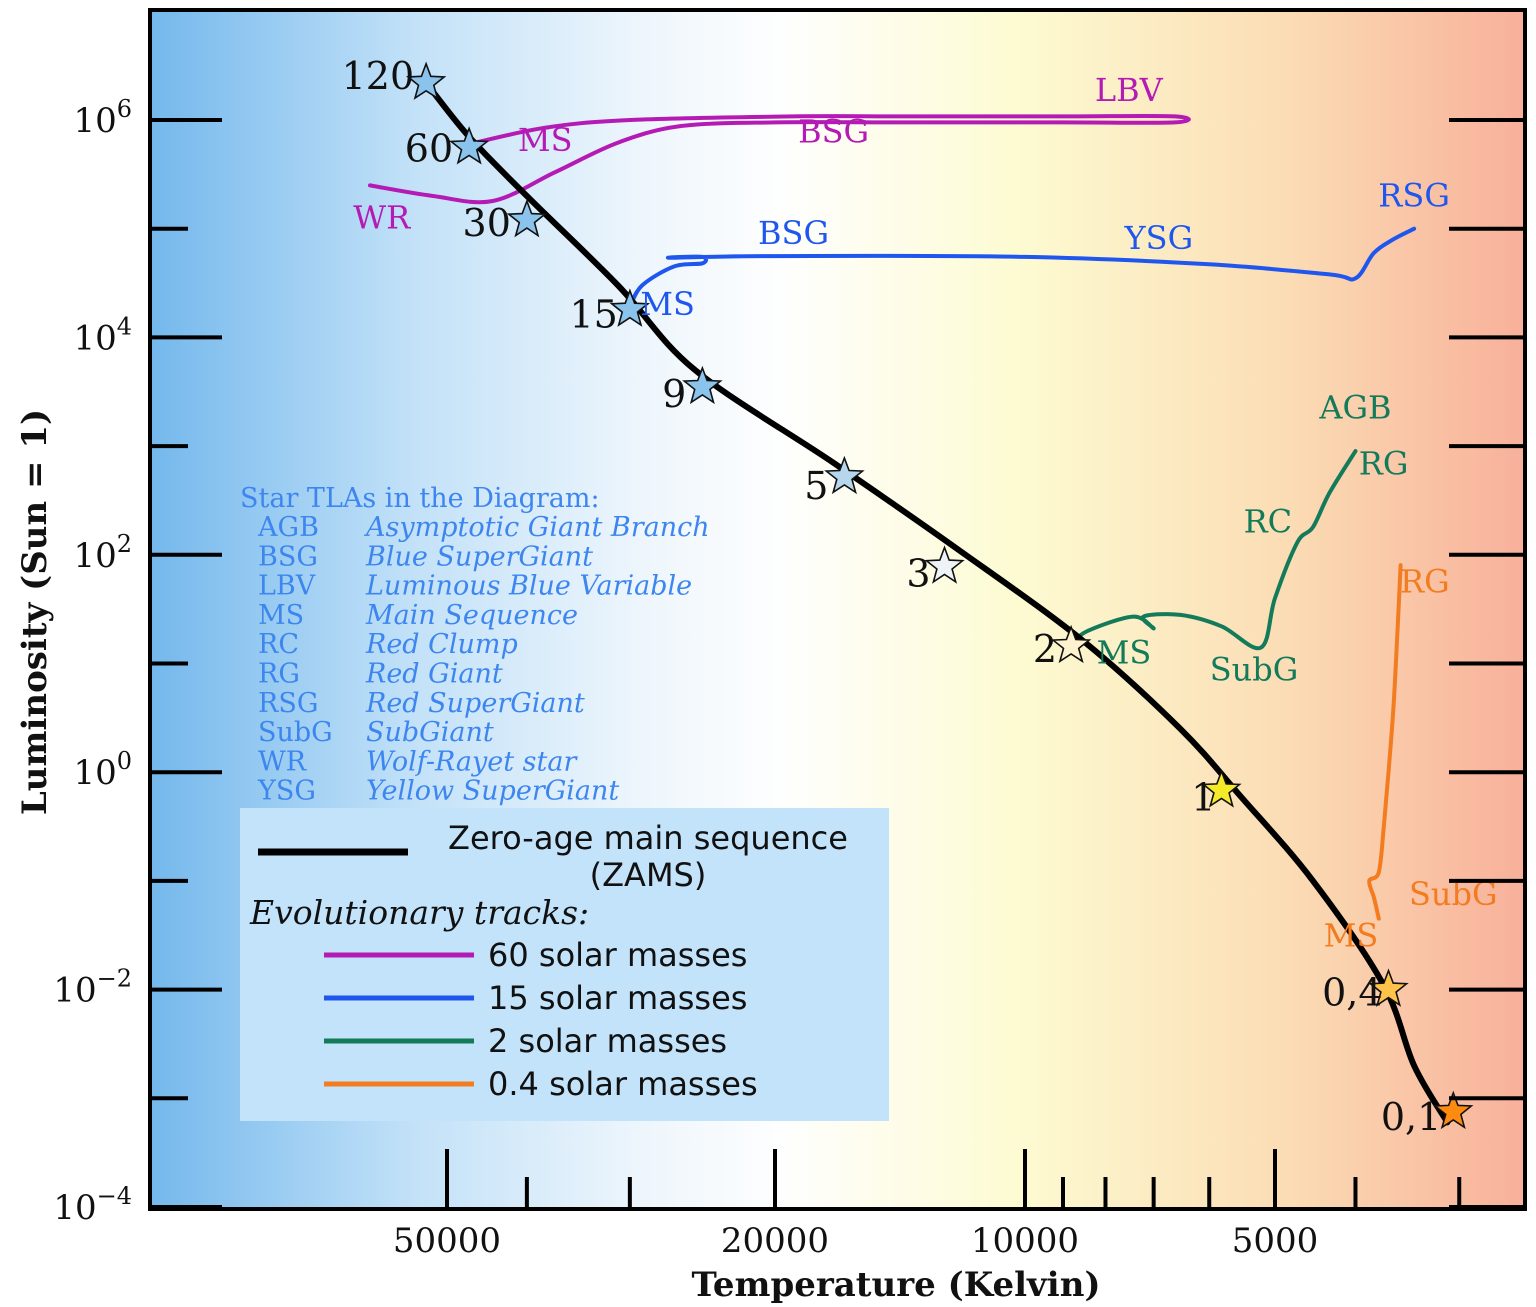 The height and width of the screenshot is (1307, 1536). I want to click on glossary-definition: Main Sequence, so click(471, 615).